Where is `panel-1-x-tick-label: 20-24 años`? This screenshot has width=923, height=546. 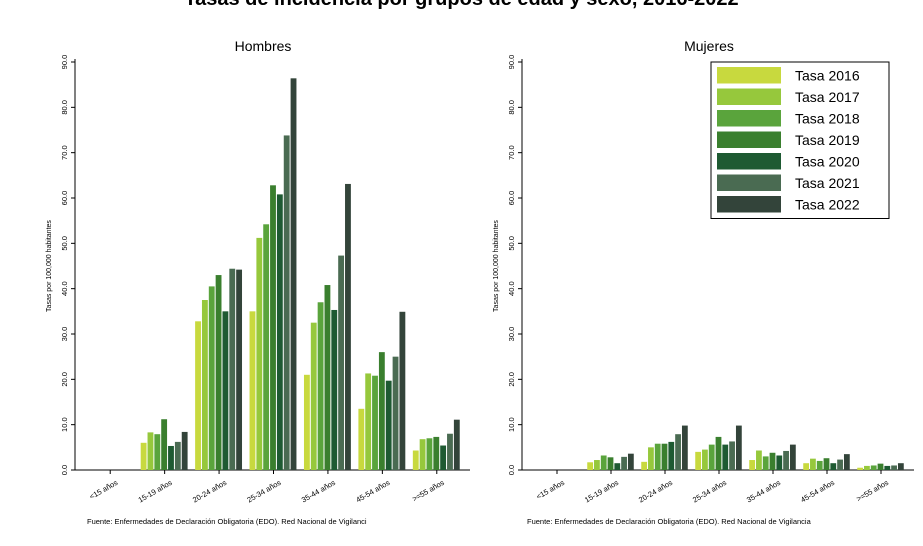 panel-1-x-tick-label: 20-24 años is located at coordinates (209, 491).